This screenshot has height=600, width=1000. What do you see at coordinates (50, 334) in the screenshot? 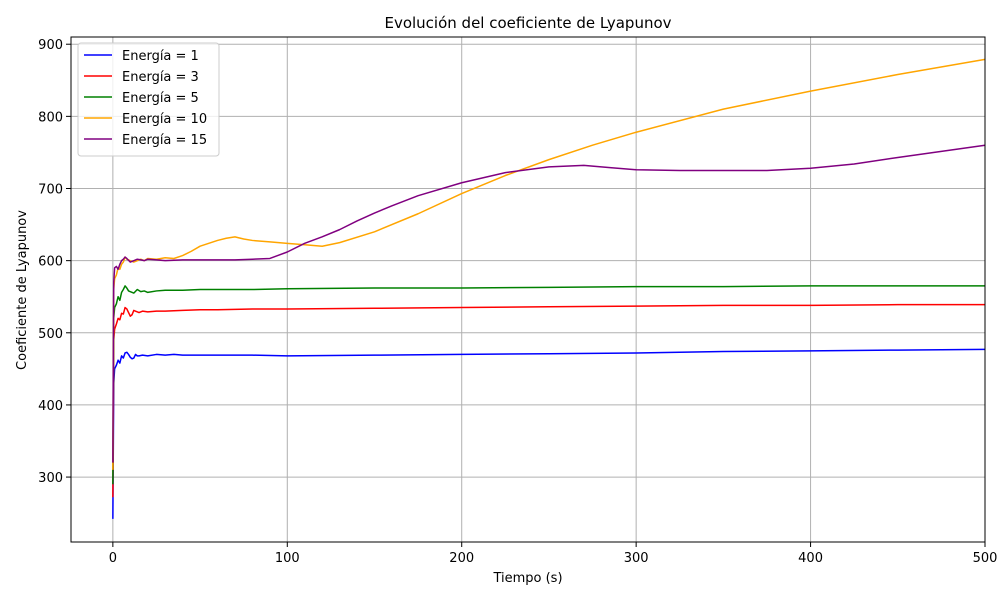
I see `y-tick-label: 500` at bounding box center [50, 334].